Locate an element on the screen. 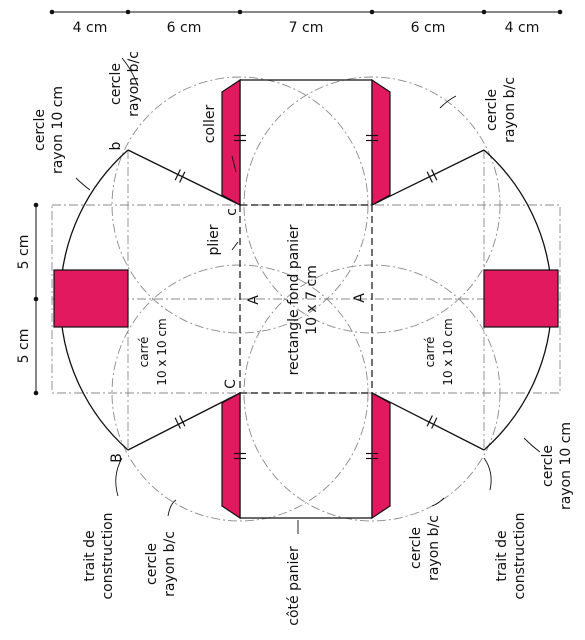 The image size is (585, 640). label-point-C: C is located at coordinates (231, 384).